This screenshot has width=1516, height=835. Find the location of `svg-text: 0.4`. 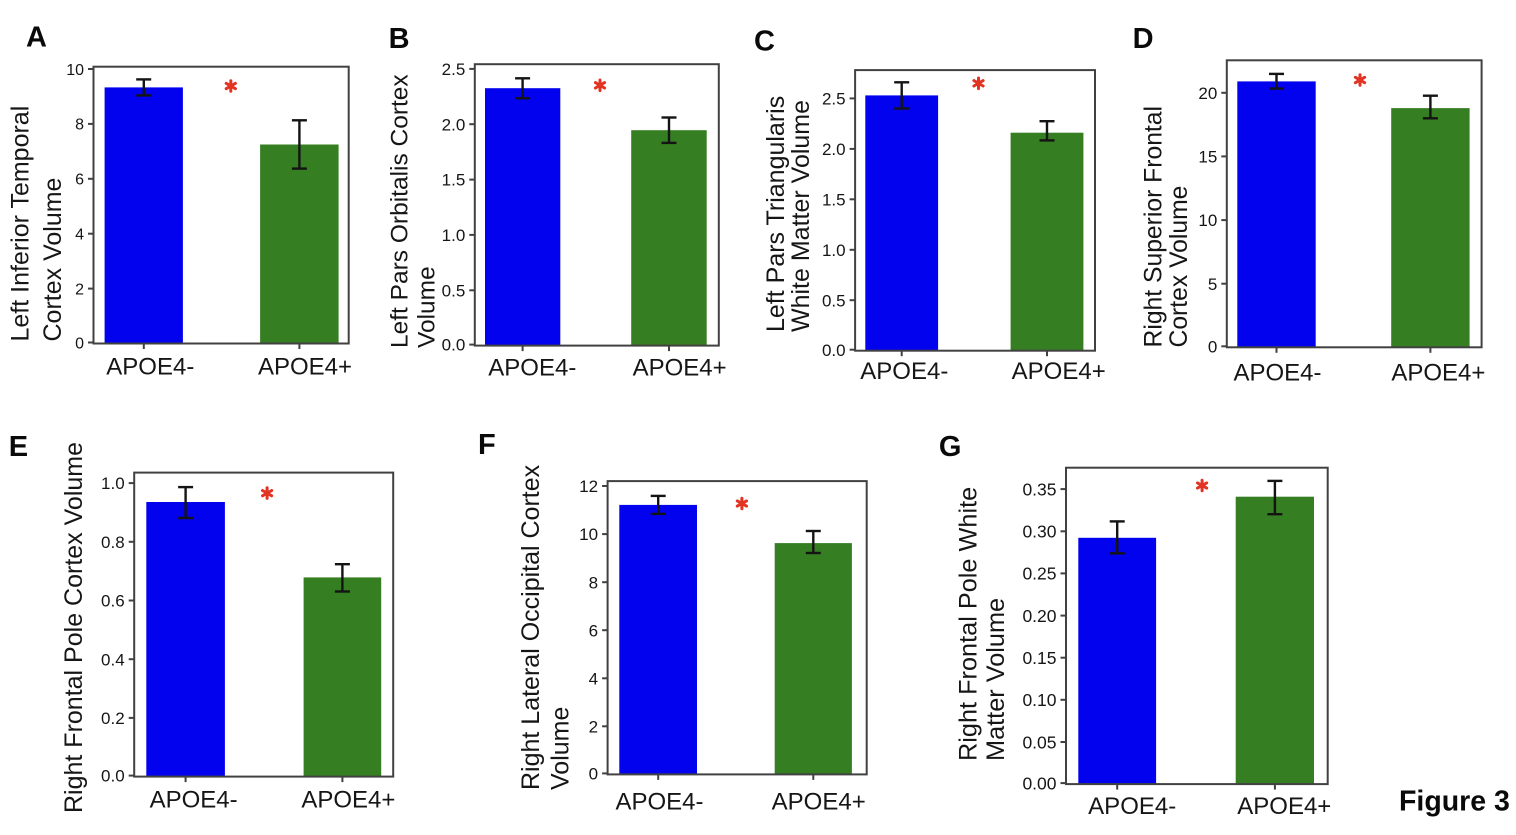

svg-text: 0.4 is located at coordinates (113, 659).